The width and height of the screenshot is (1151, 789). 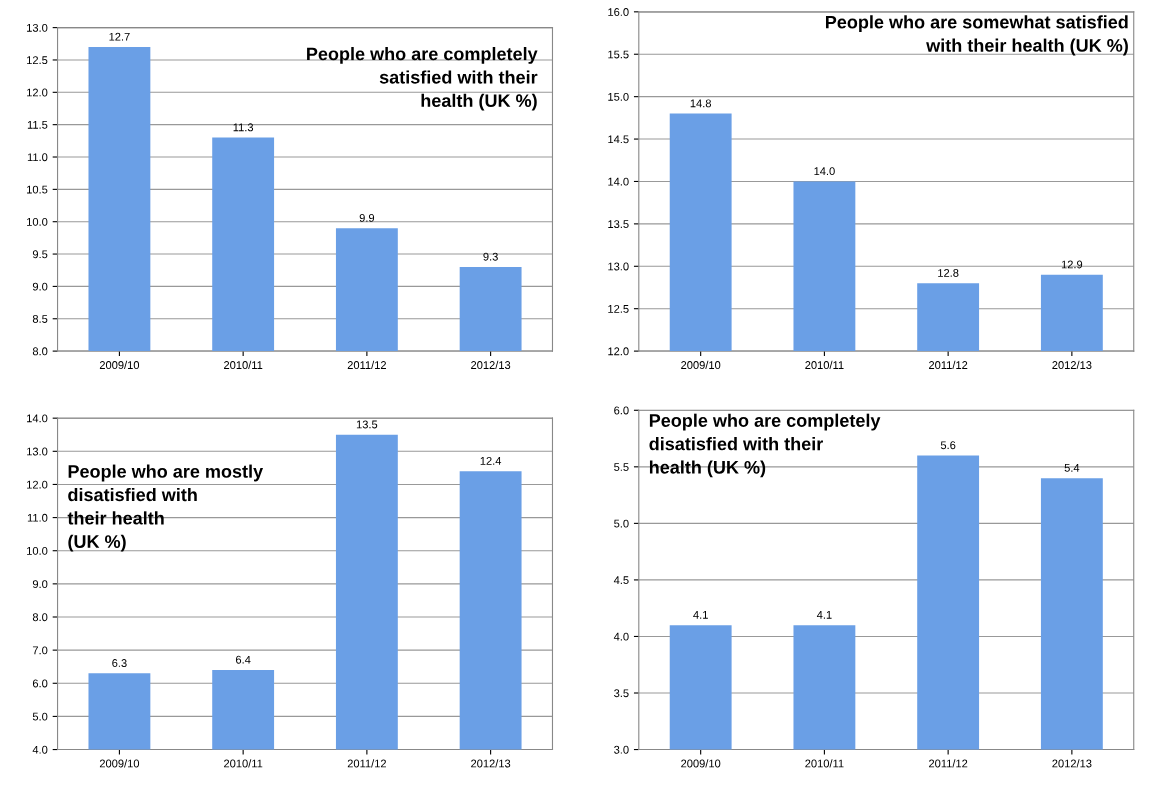 What do you see at coordinates (621, 749) in the screenshot?
I see `y-tick-label: 3.0` at bounding box center [621, 749].